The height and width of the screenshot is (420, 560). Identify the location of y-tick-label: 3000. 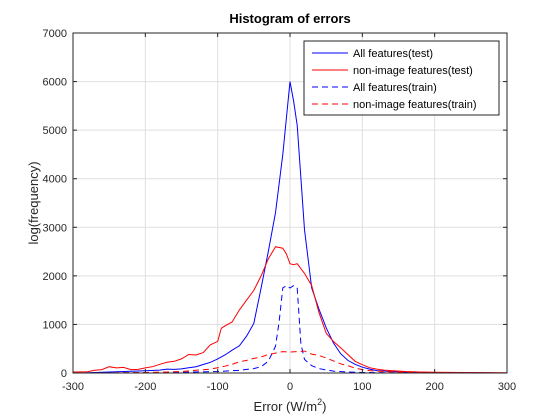
(55, 228).